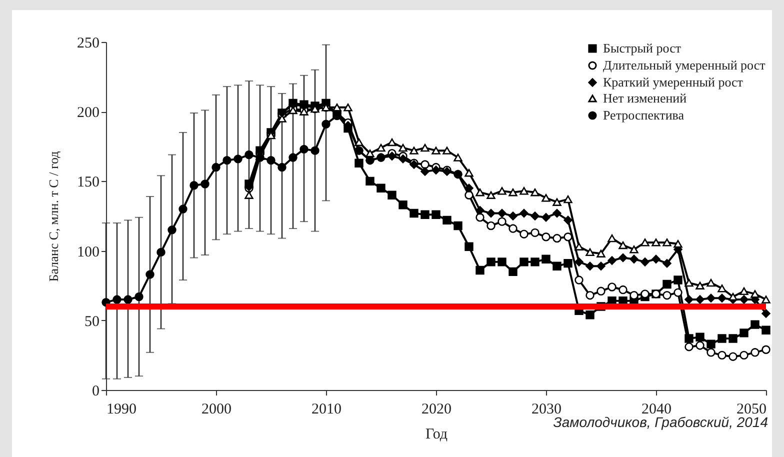 The image size is (784, 457). I want to click on x-tick-label: 2020, so click(437, 410).